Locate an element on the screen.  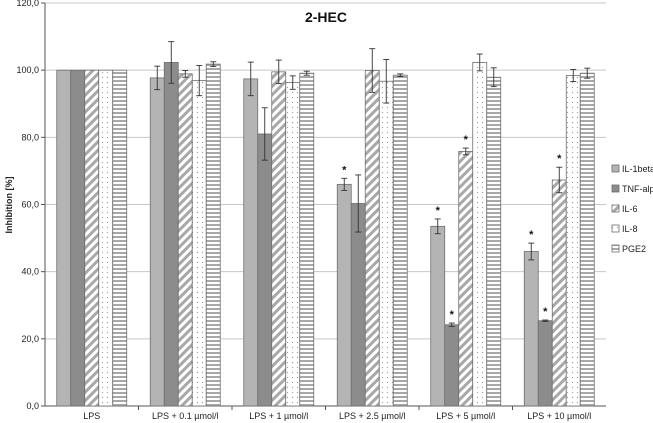
category-label: LPS + 2.5 µmol/l is located at coordinates (372, 416).